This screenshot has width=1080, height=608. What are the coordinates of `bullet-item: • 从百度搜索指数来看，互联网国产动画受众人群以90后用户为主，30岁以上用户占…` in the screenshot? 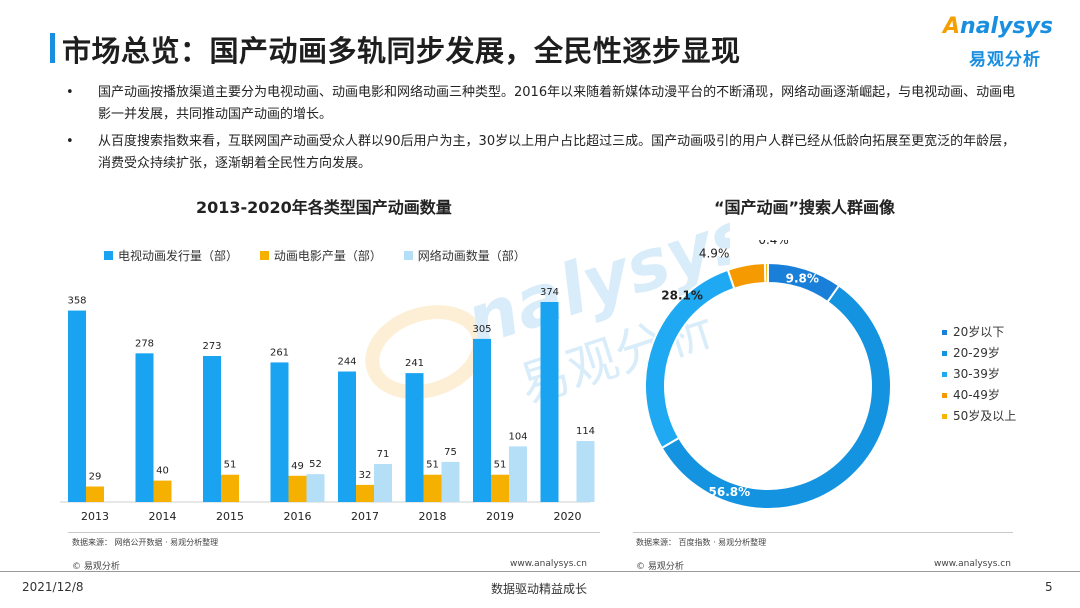 It's located at (546, 153).